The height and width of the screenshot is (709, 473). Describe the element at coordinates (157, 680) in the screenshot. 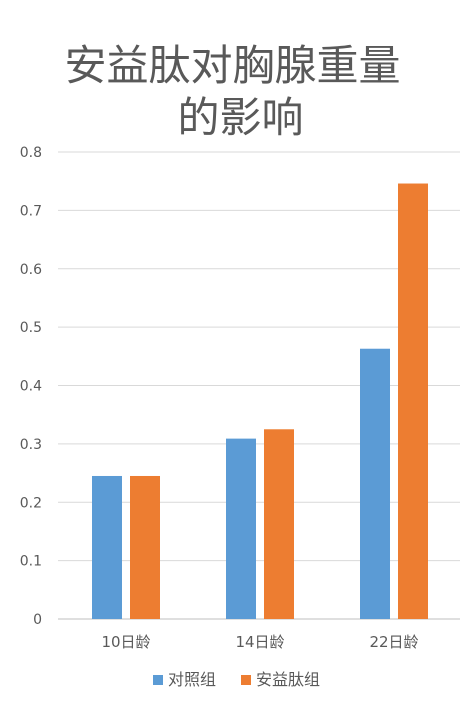

I see `legend-swatch-control` at that location.